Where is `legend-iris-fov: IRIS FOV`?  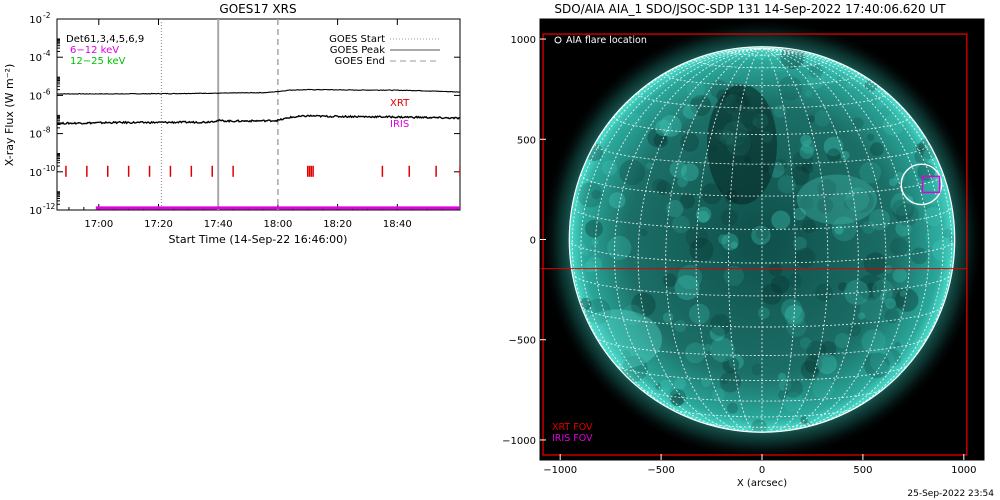 legend-iris-fov: IRIS FOV is located at coordinates (572, 438).